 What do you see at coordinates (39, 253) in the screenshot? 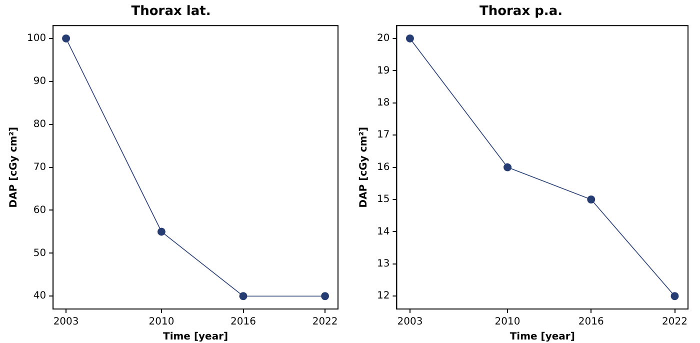
I see `y-tick-label: 50` at bounding box center [39, 253].